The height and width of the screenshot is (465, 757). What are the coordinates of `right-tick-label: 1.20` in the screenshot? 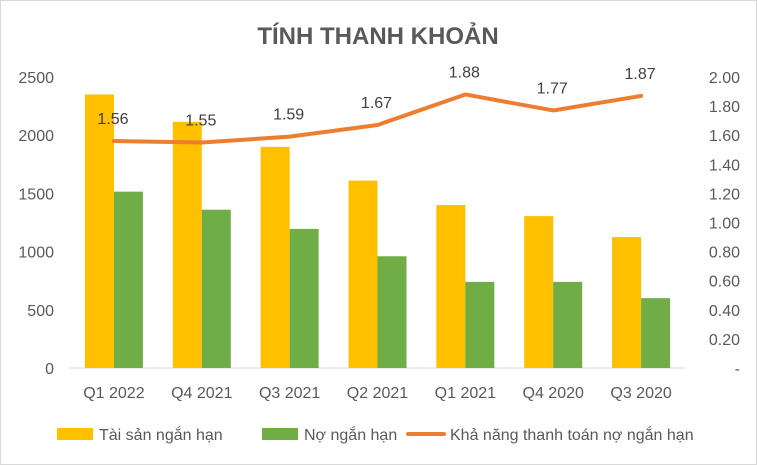 It's located at (724, 194).